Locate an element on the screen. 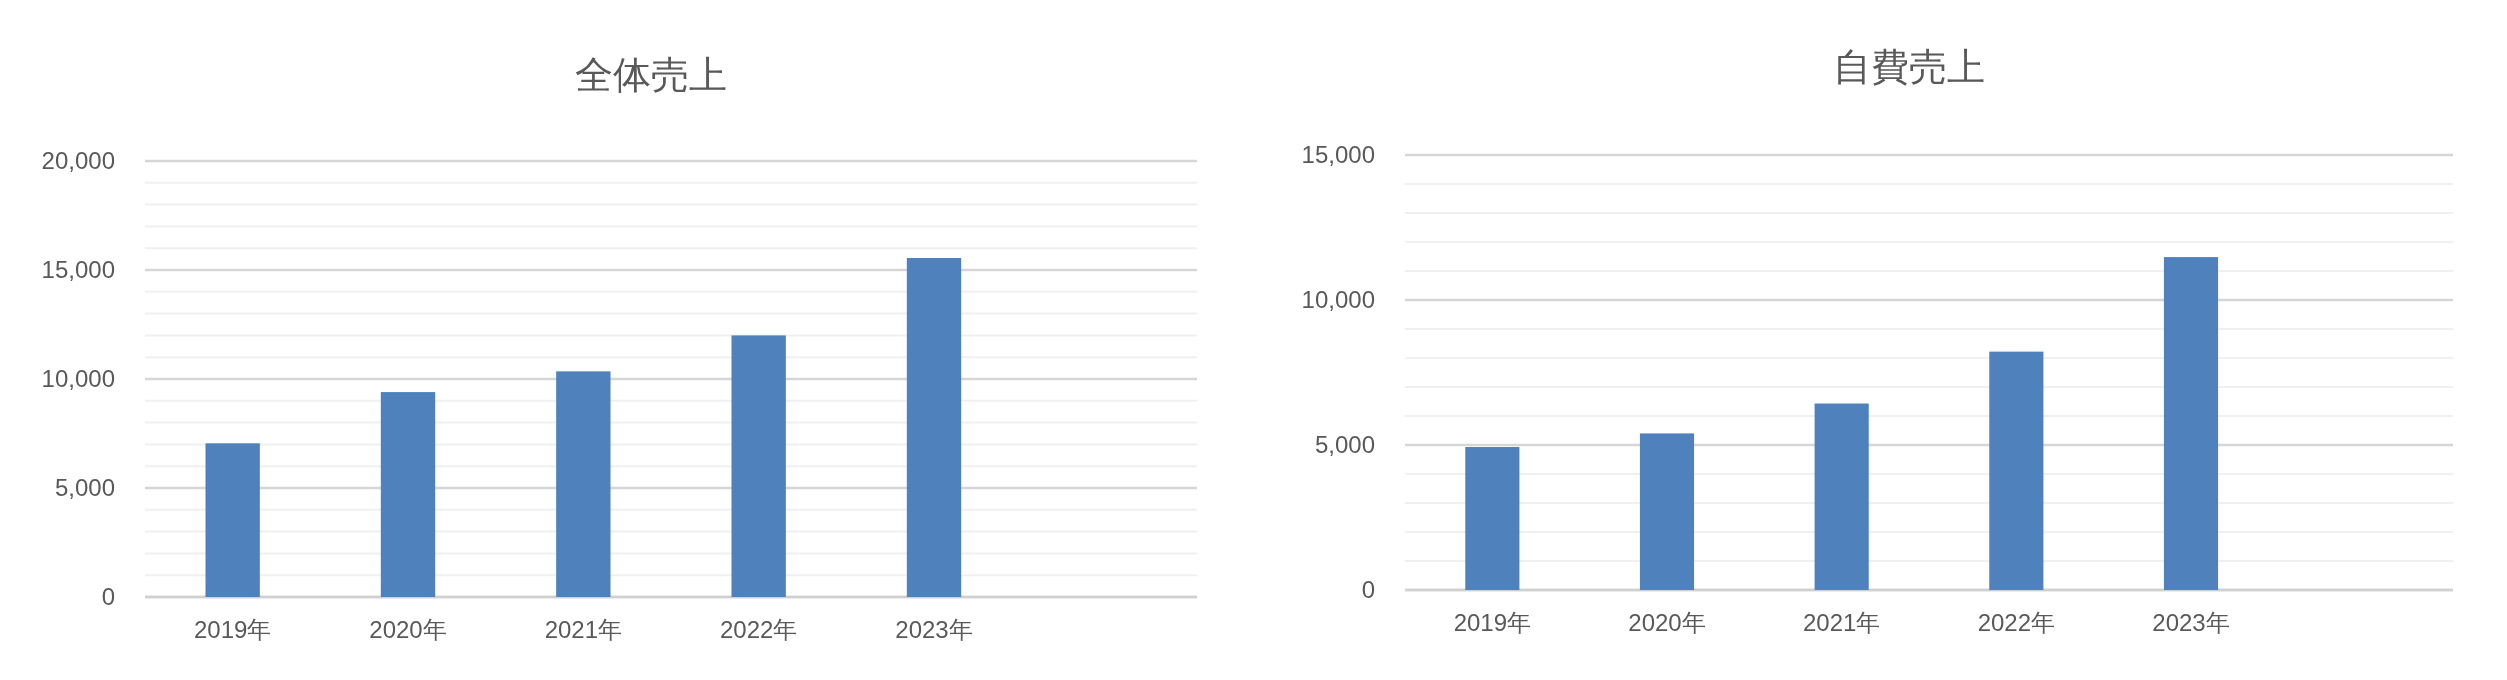 Image resolution: width=2507 pixels, height=680 pixels. chart-title: 自費売上 is located at coordinates (1909, 67).